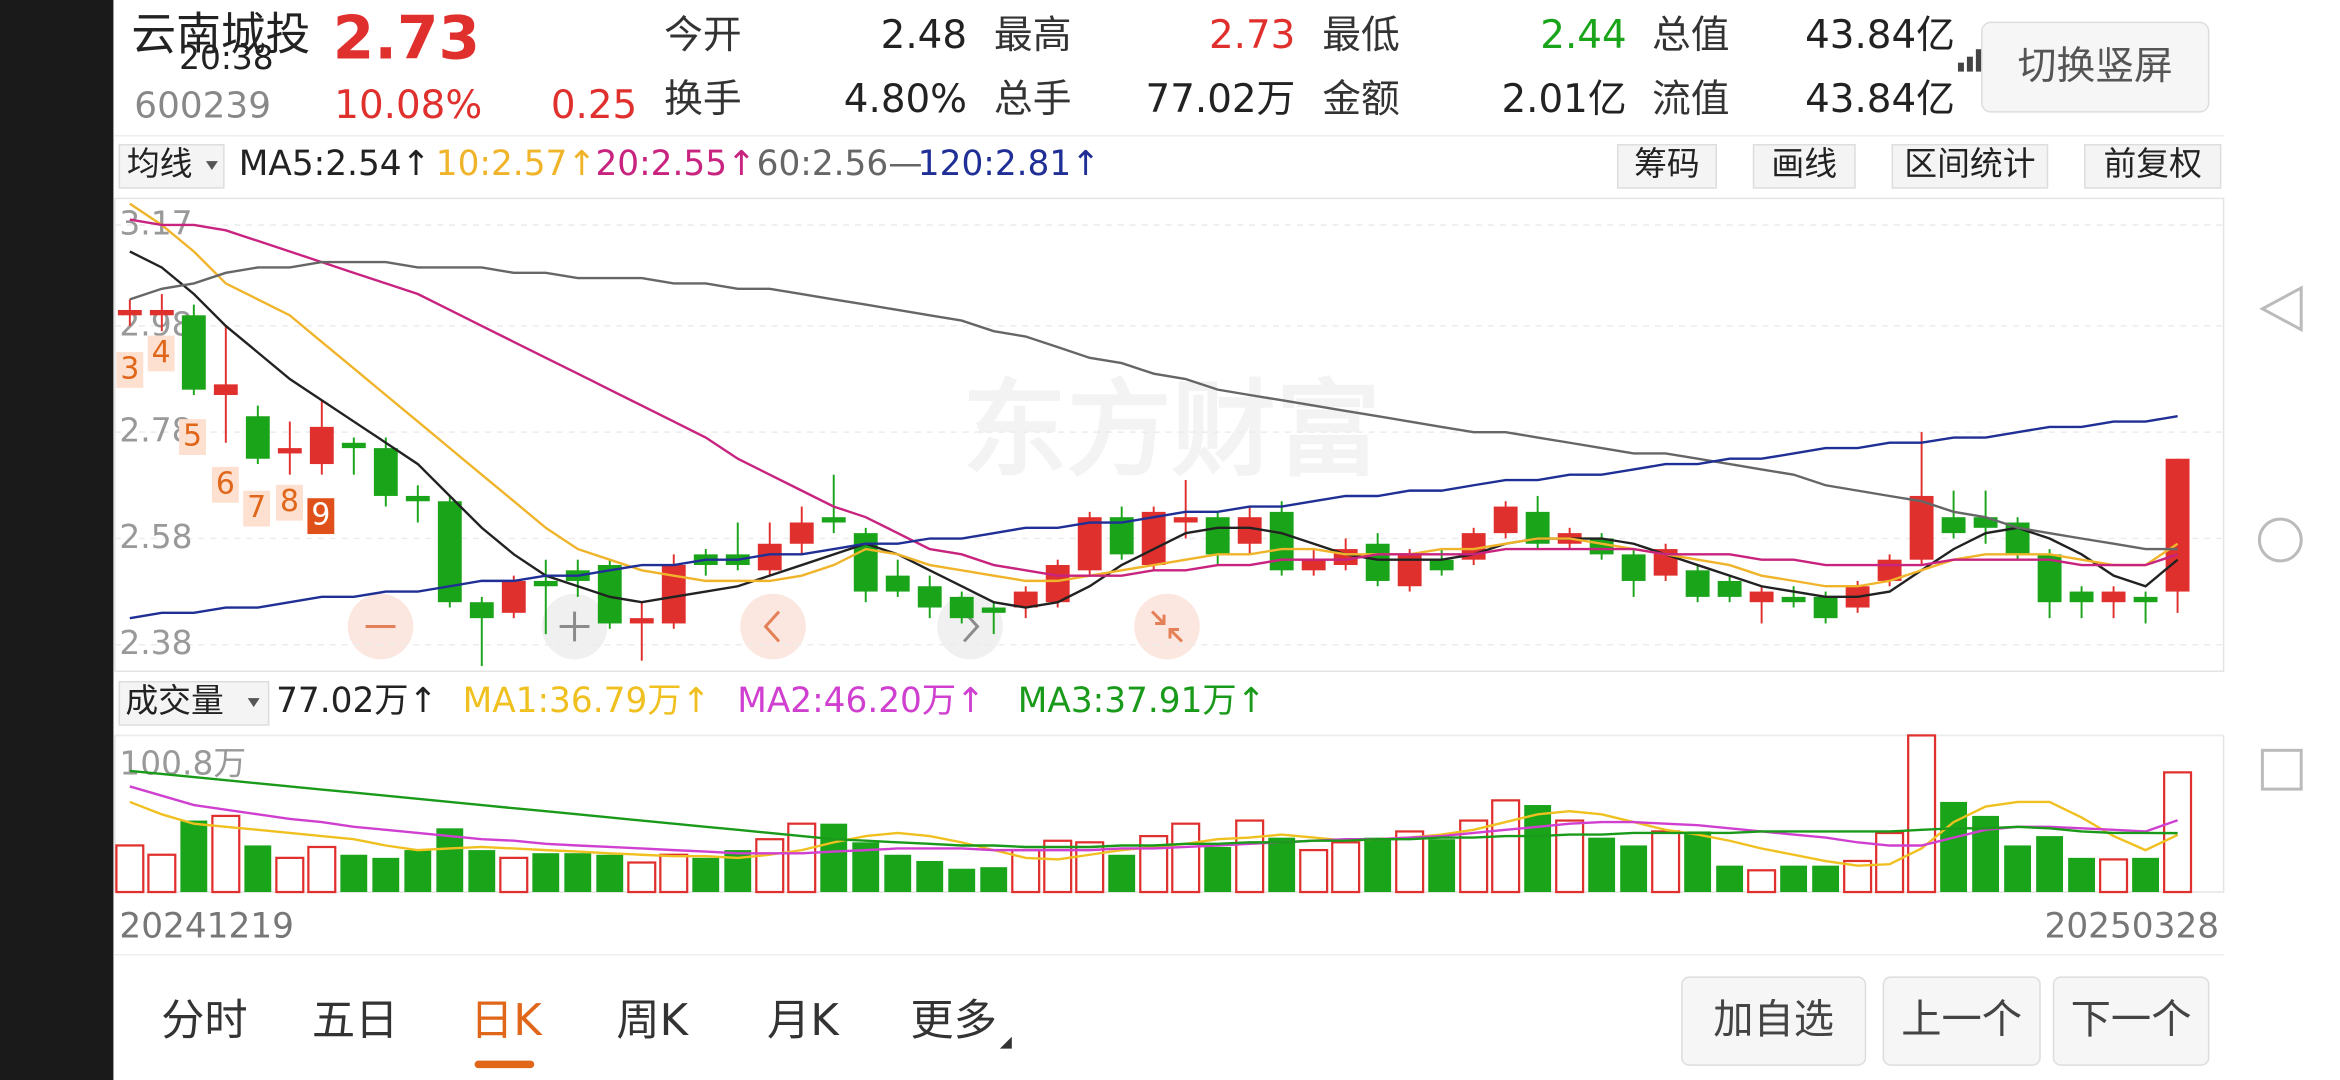  I want to click on reset, so click(1167, 626).